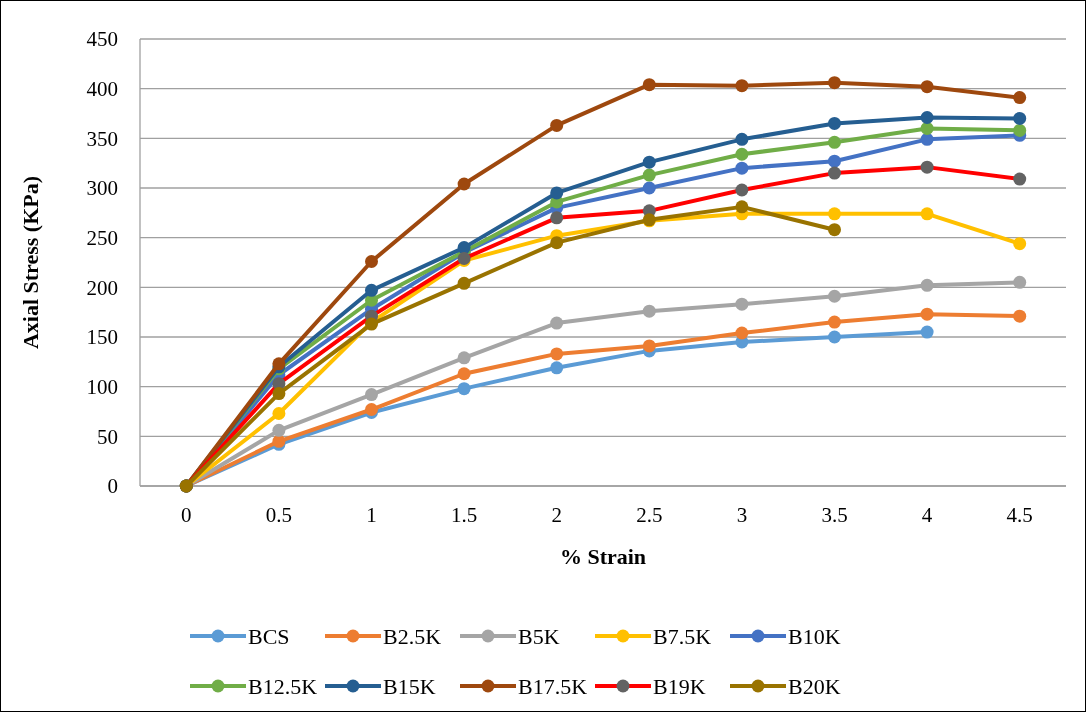 This screenshot has width=1086, height=712. Describe the element at coordinates (102, 138) in the screenshot. I see `y-tick-label: 350` at that location.